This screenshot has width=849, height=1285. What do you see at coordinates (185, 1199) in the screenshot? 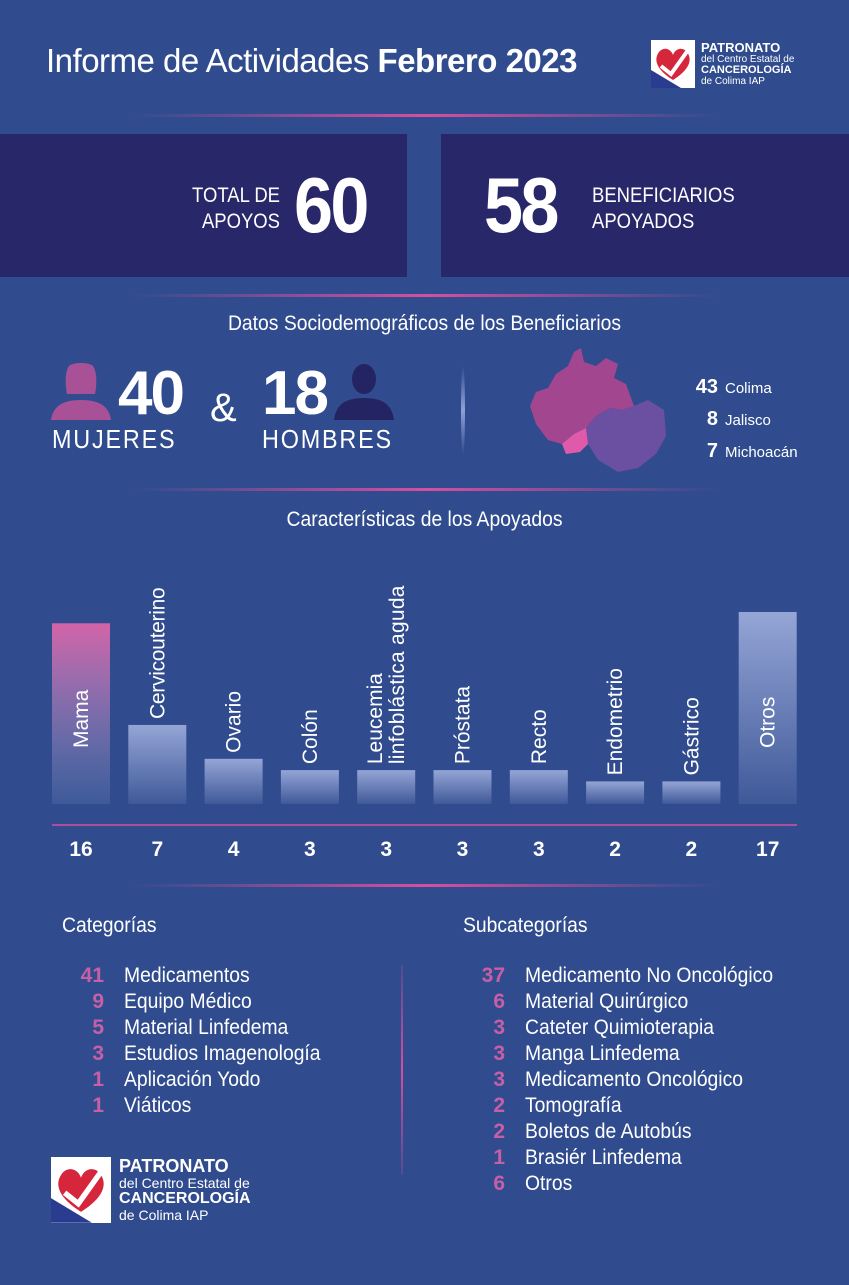
I see `logo-line3: CANCEROLOGÍA` at bounding box center [185, 1199].